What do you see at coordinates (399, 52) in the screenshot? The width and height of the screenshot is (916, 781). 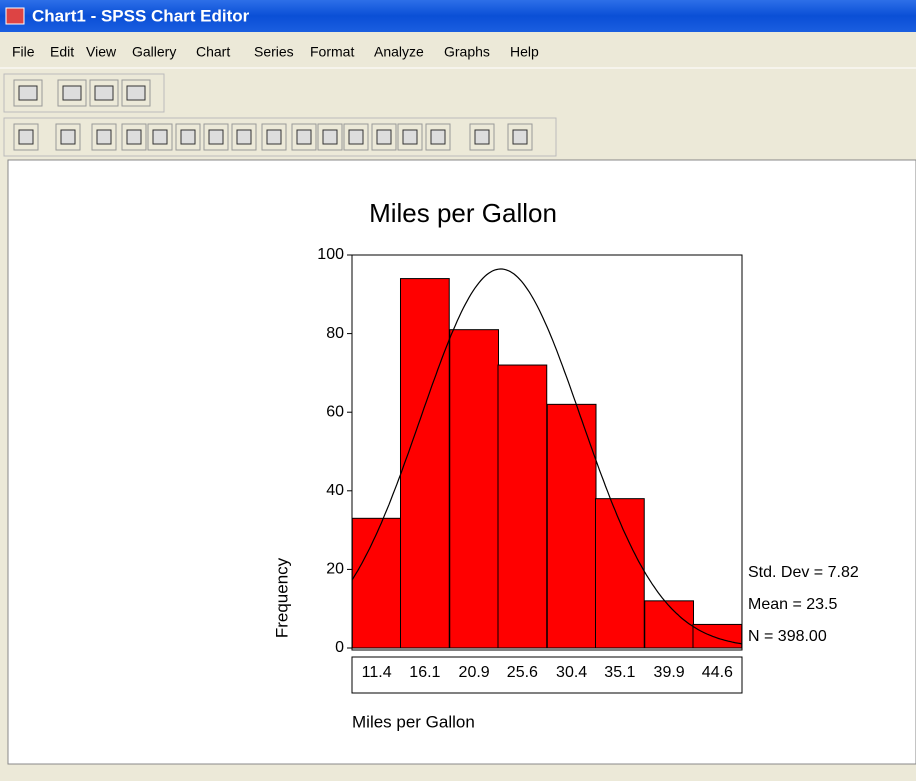 I see `menu-item: Analyze` at bounding box center [399, 52].